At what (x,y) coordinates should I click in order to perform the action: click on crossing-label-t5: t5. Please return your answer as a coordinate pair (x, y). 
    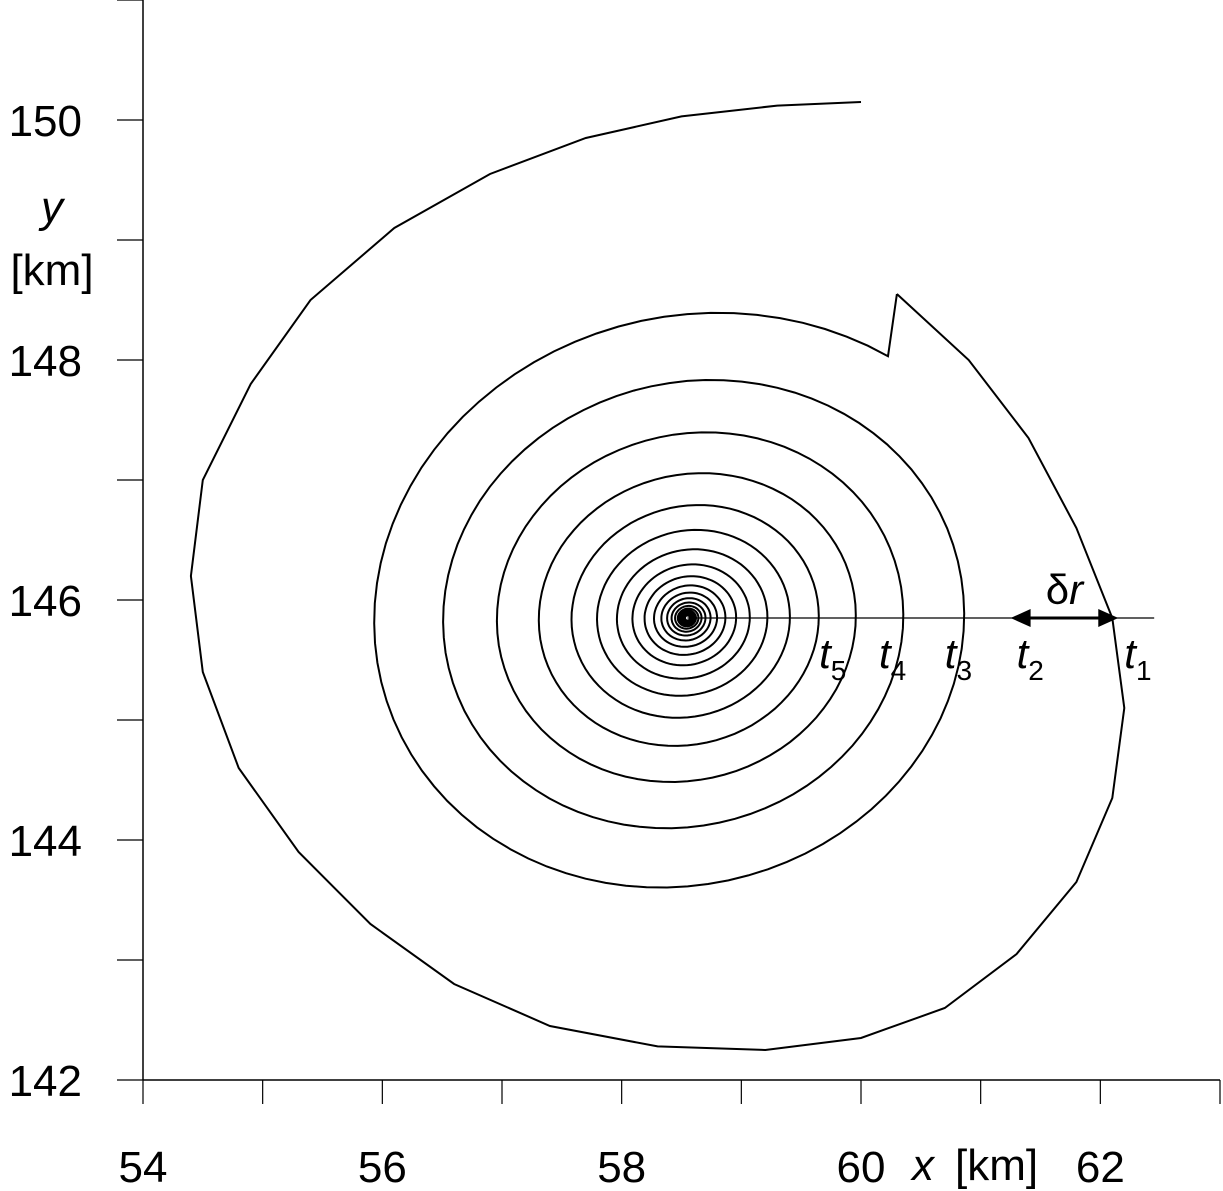
    Looking at the image, I should click on (832, 658).